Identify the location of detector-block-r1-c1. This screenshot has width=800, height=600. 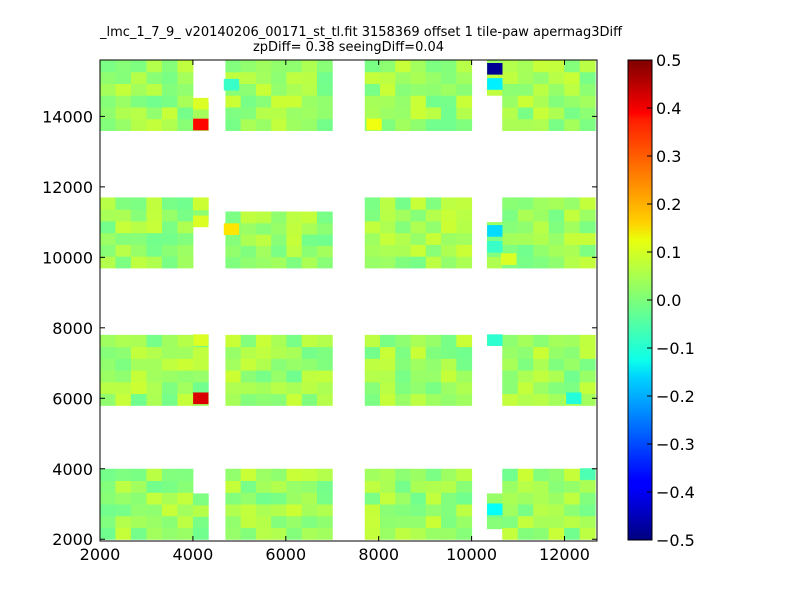
(147, 504).